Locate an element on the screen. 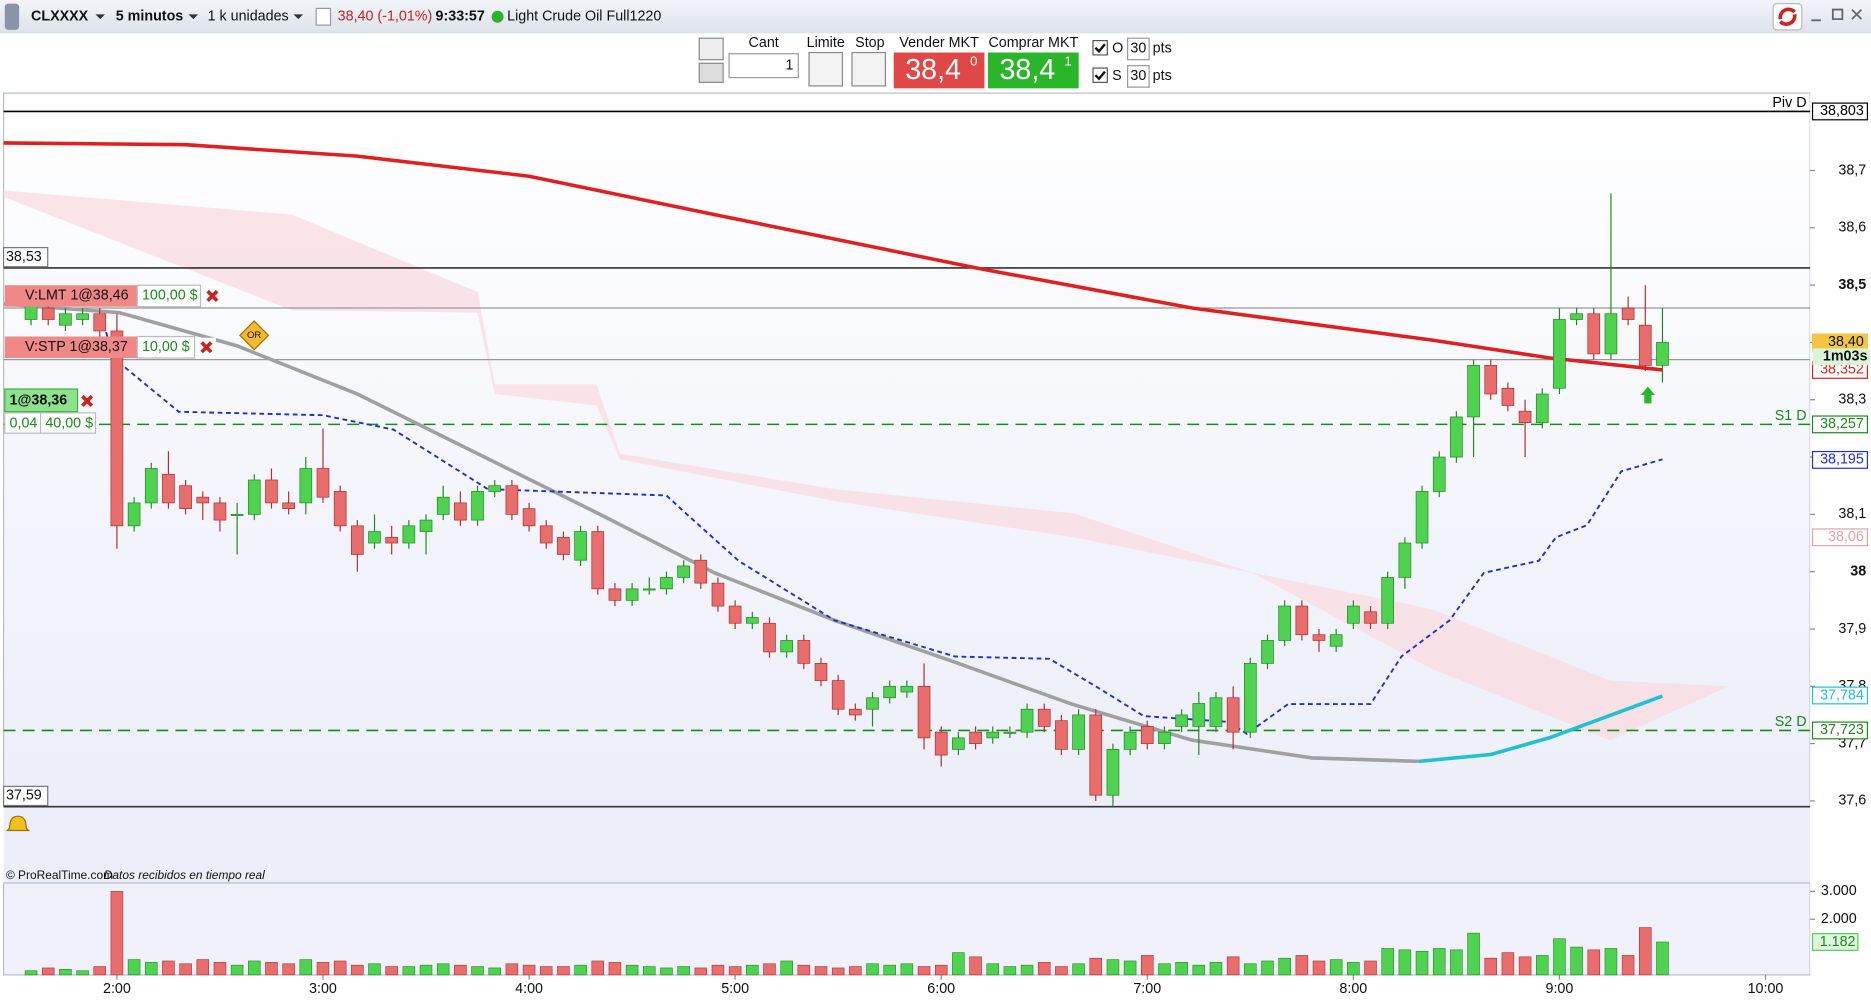 The height and width of the screenshot is (1000, 1871). volume-label-box is located at coordinates (1835, 942).